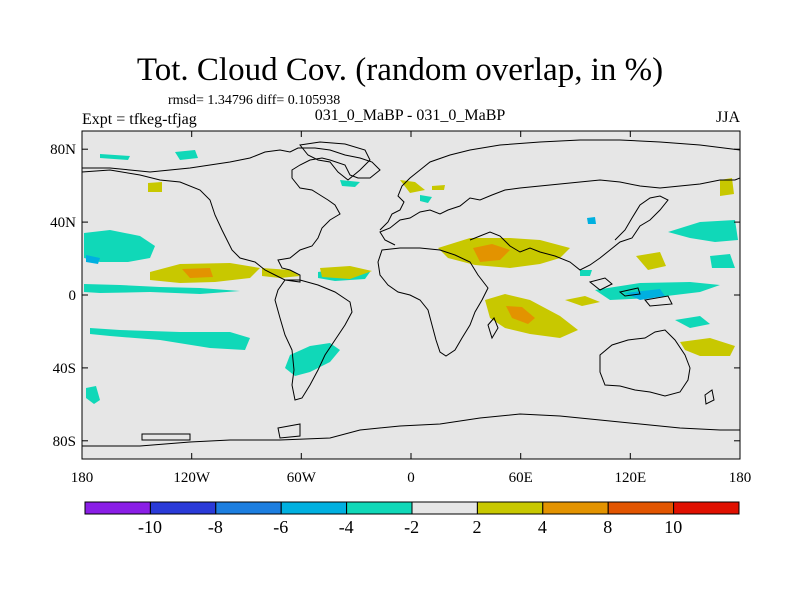 The image size is (800, 600). Describe the element at coordinates (607, 527) in the screenshot. I see `colorbar-label: 8` at that location.